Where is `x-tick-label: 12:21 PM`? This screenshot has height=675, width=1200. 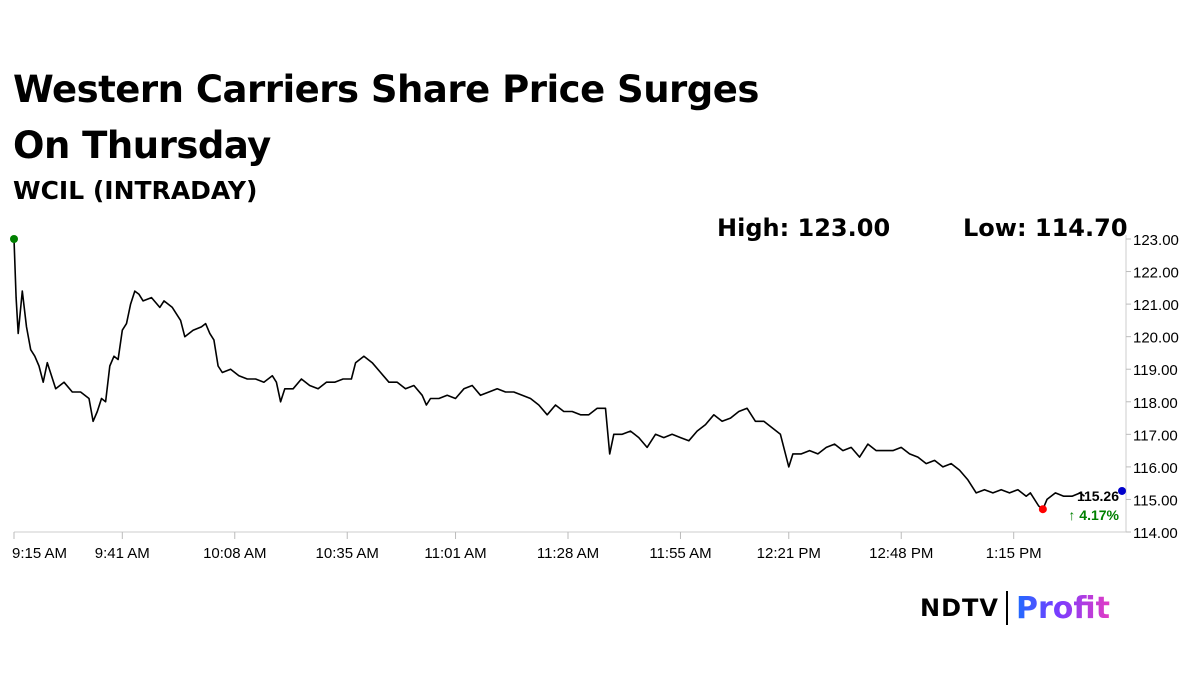
x-tick-label: 12:21 PM is located at coordinates (789, 553).